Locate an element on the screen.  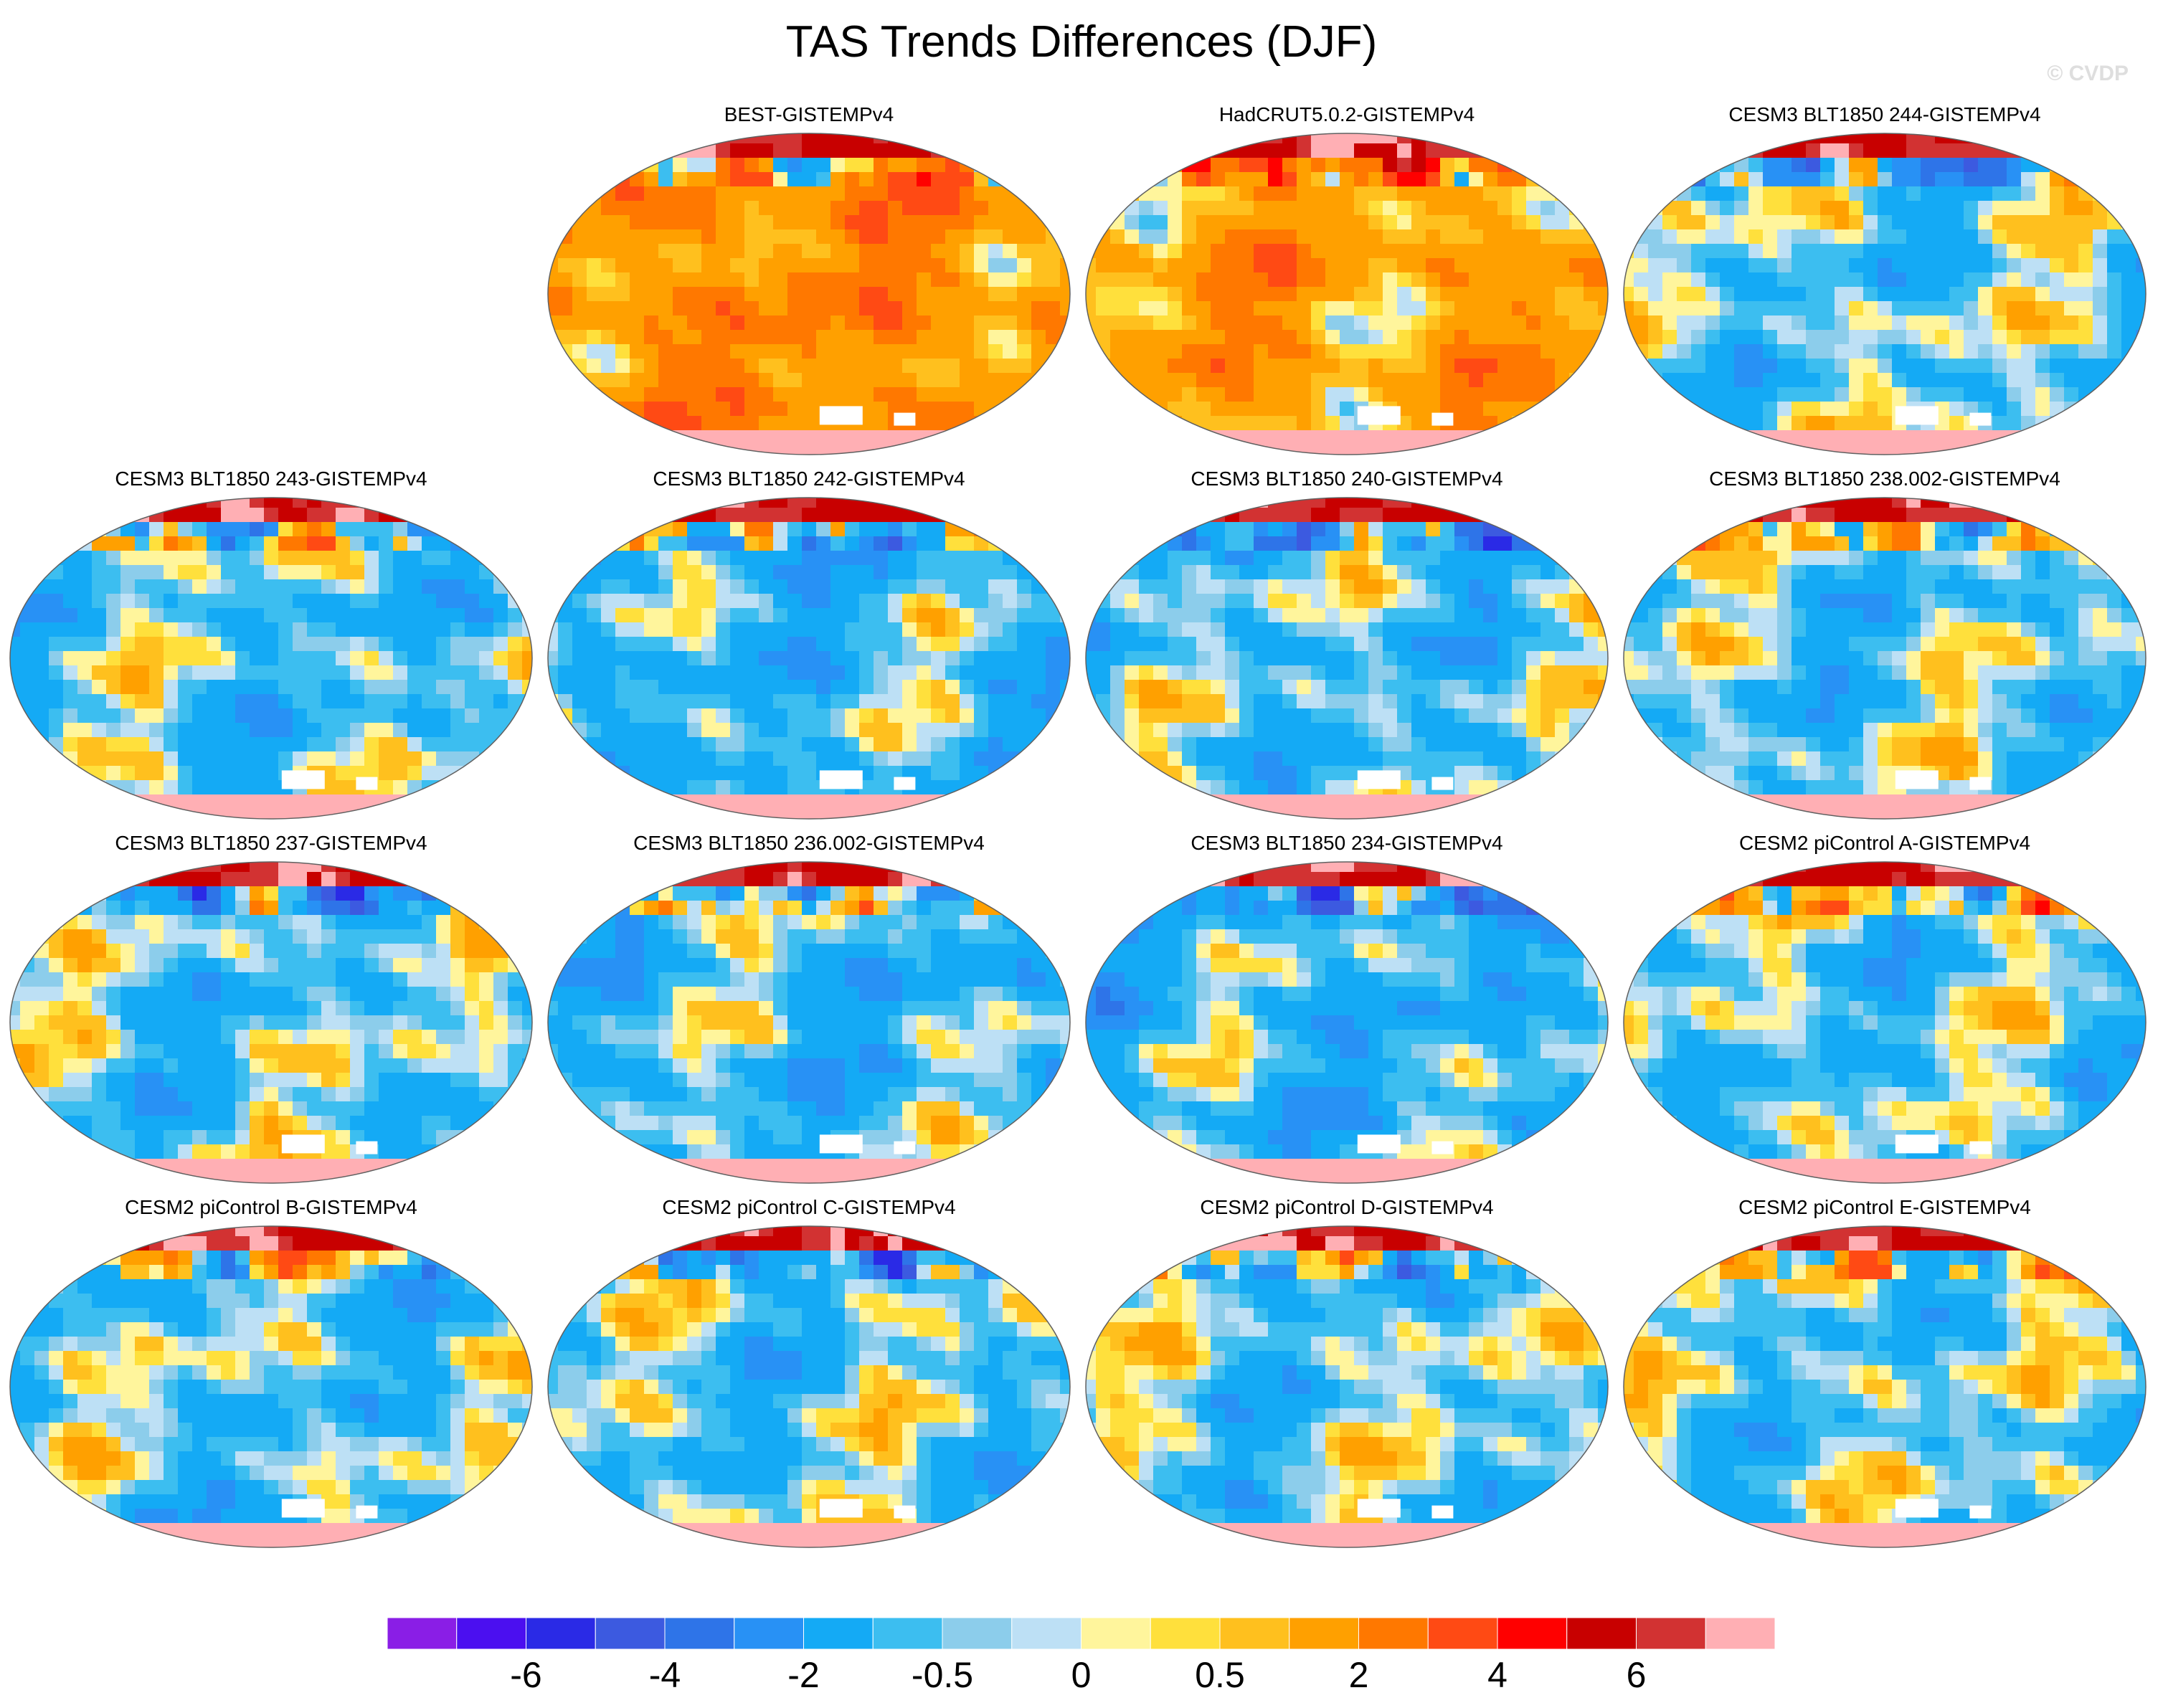
map-panel: CESM3 BLT1850 238.002-GISTEMPv4 is located at coordinates (1884, 646).